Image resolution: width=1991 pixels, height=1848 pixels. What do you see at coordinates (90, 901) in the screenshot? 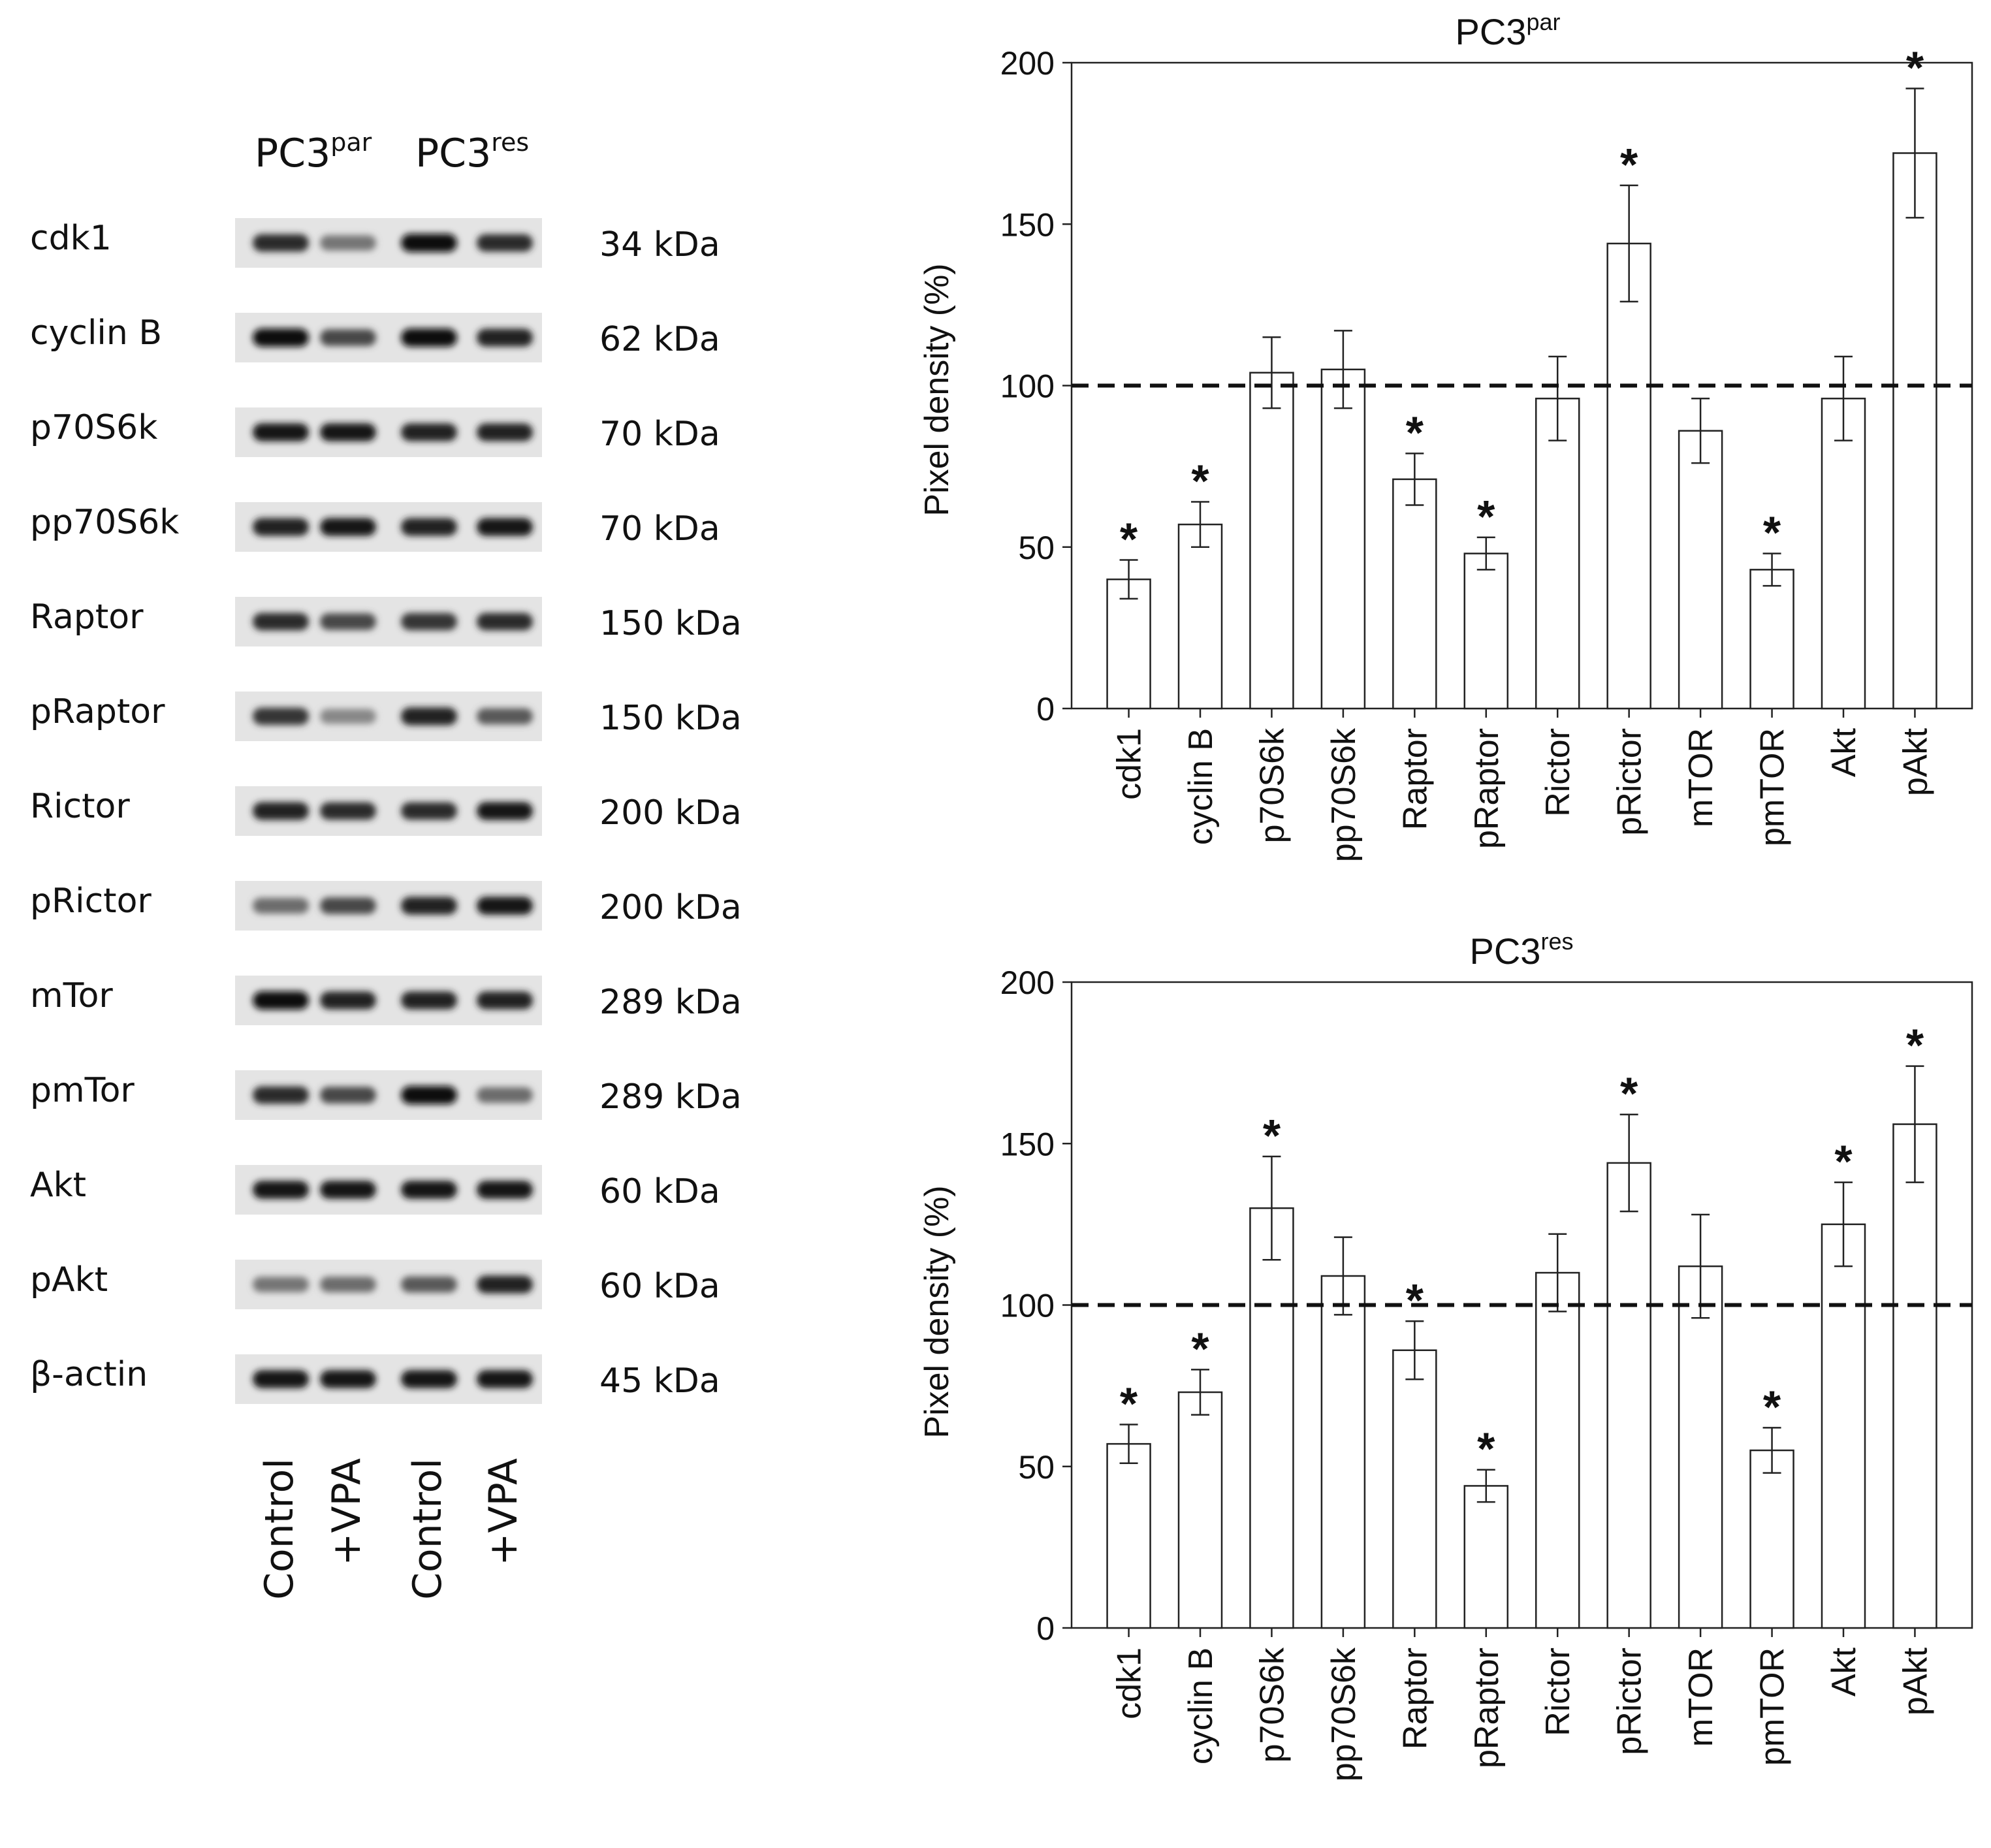
I see `protein-label: pRictor` at bounding box center [90, 901].